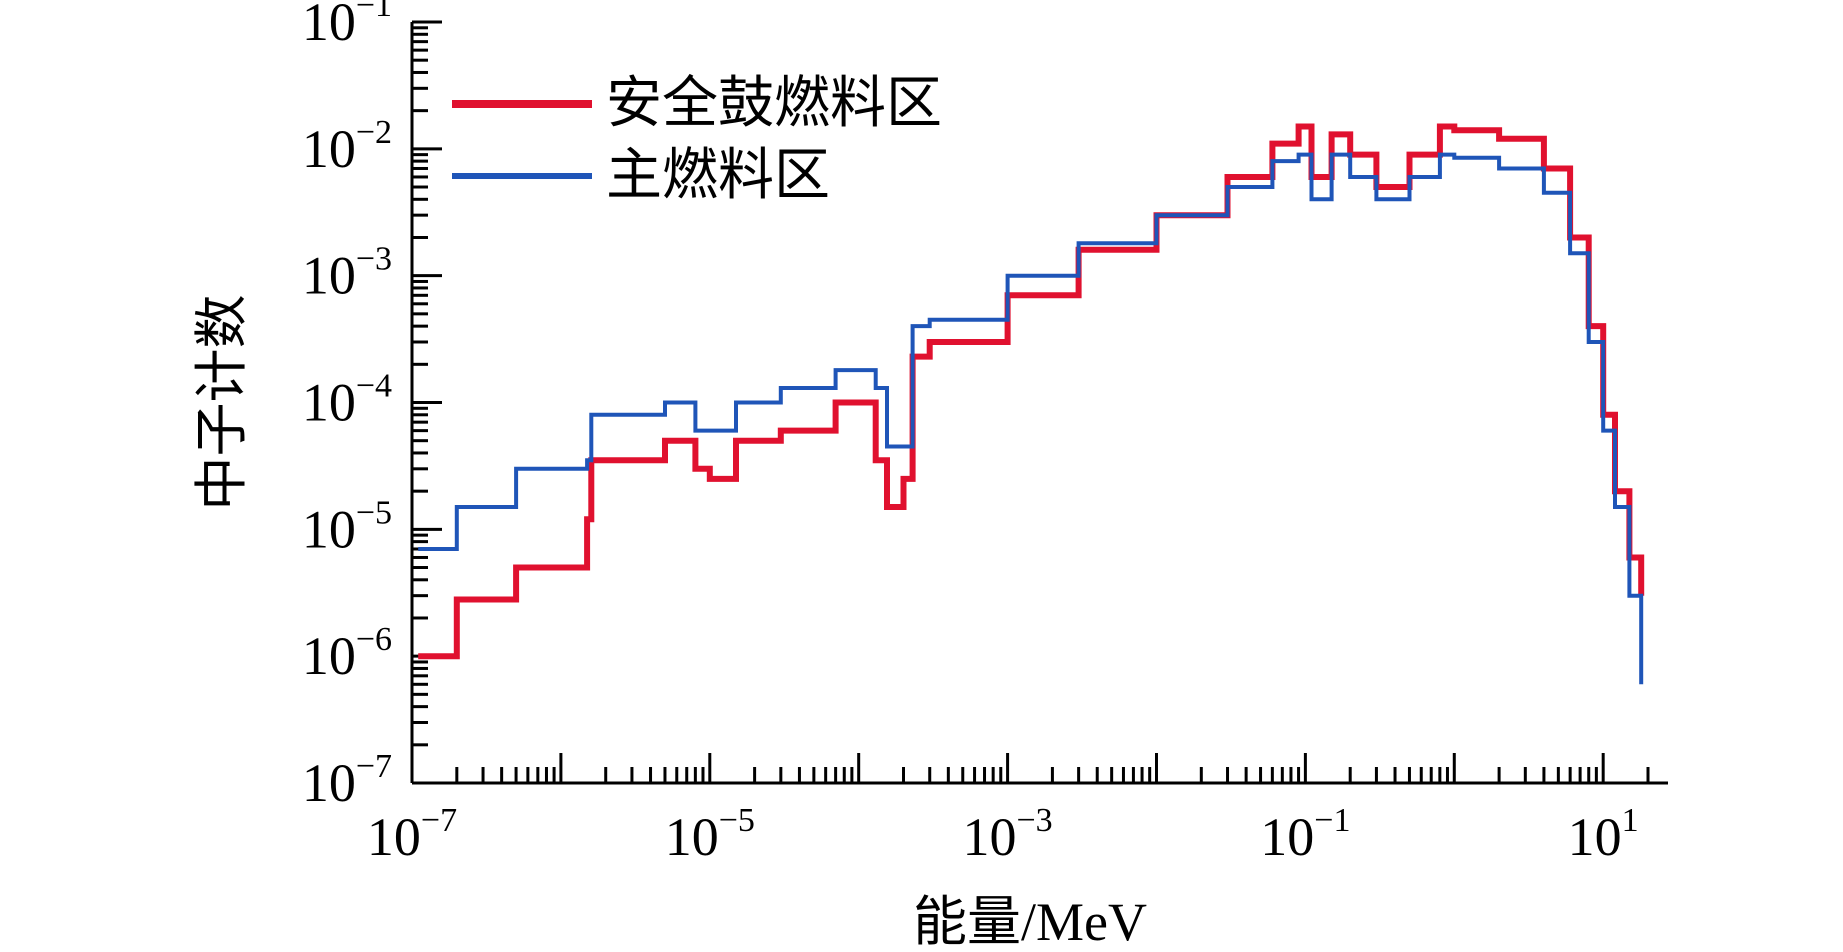  What do you see at coordinates (412, 834) in the screenshot?
I see `x-tick-label: 10⁻⁷` at bounding box center [412, 834].